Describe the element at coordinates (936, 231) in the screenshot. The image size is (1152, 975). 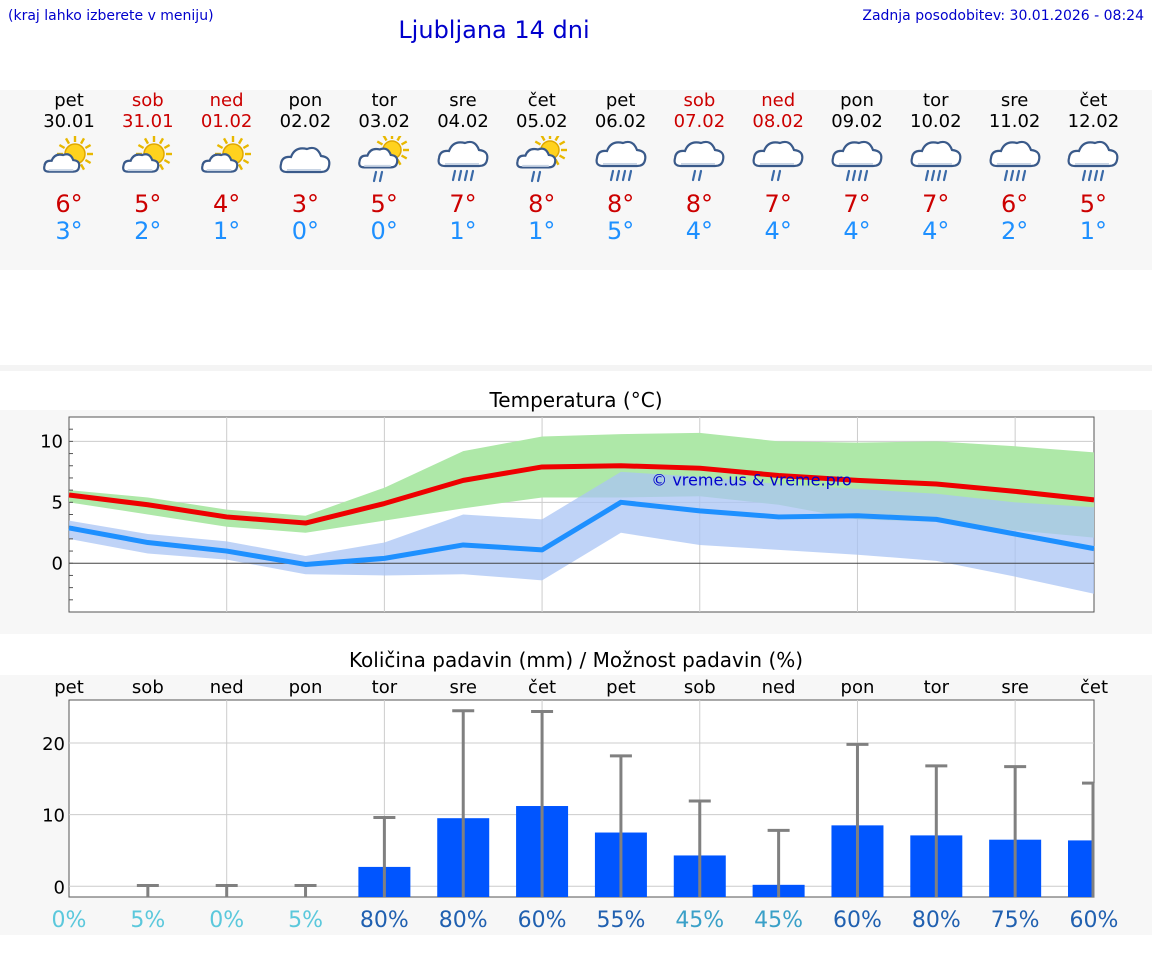
I see `min-temperature: 4°` at that location.